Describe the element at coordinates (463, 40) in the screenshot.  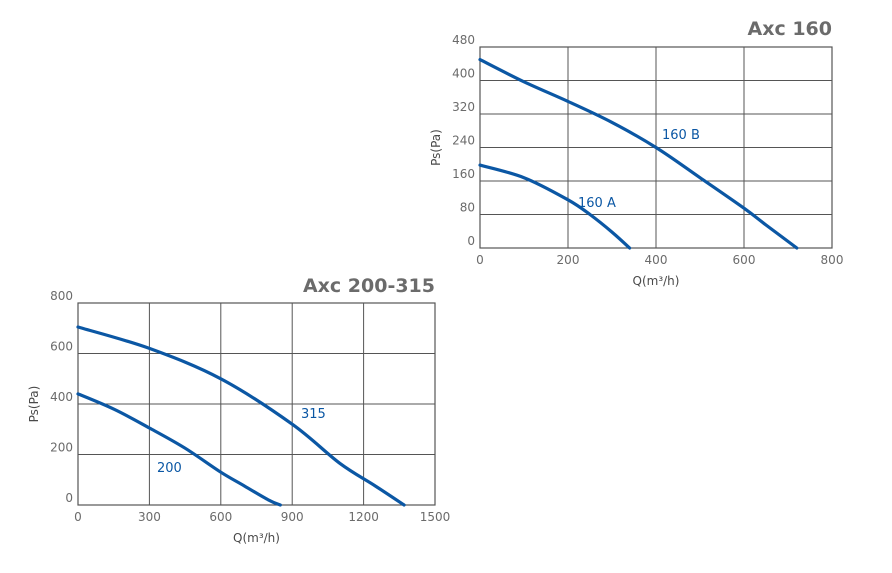
I see `y-tick-label: 480` at that location.